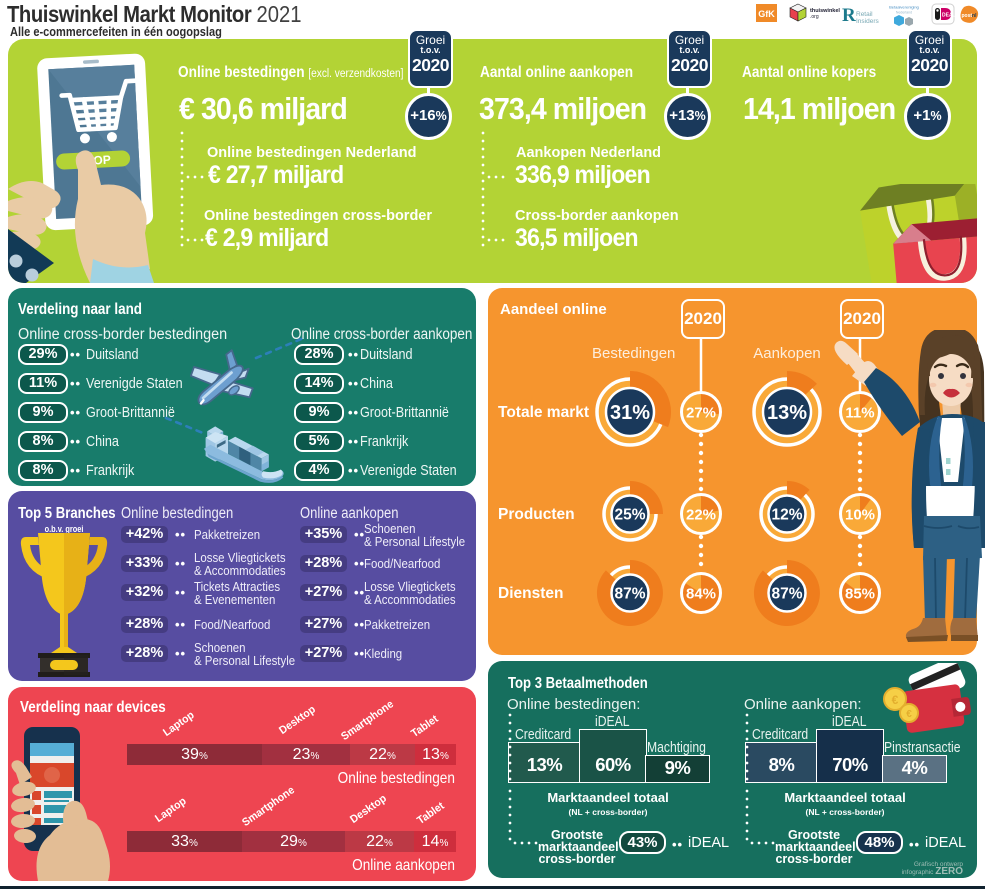 This screenshot has height=891, width=985. What do you see at coordinates (949, 16) in the screenshot?
I see `svg-text: DEAL` at bounding box center [949, 16].